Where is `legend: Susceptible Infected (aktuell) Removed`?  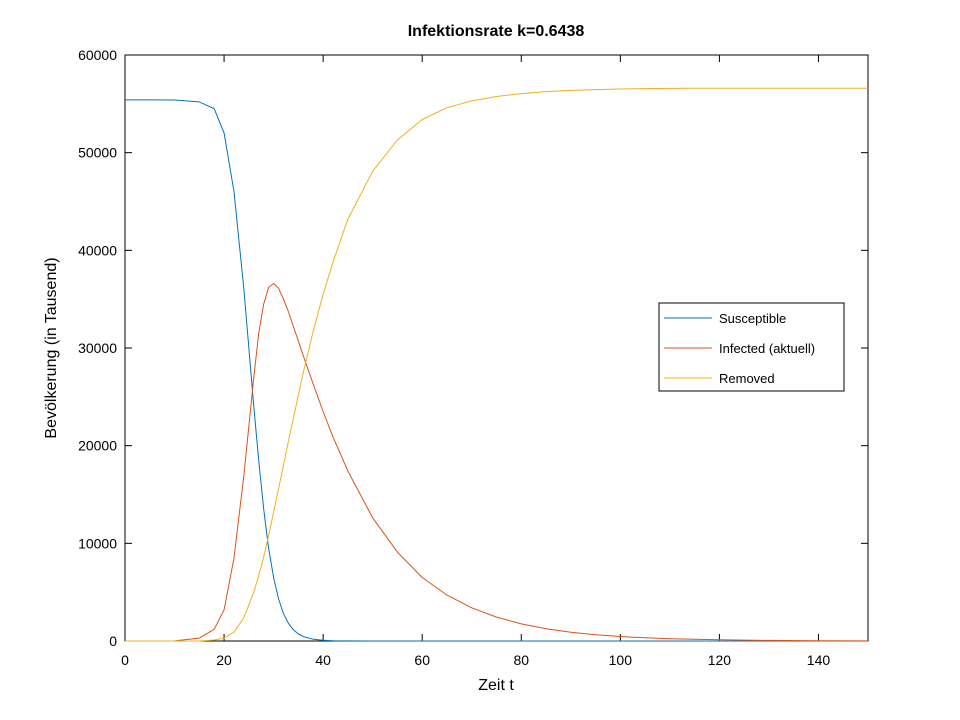 legend: Susceptible Infected (aktuell) Removed is located at coordinates (751, 347).